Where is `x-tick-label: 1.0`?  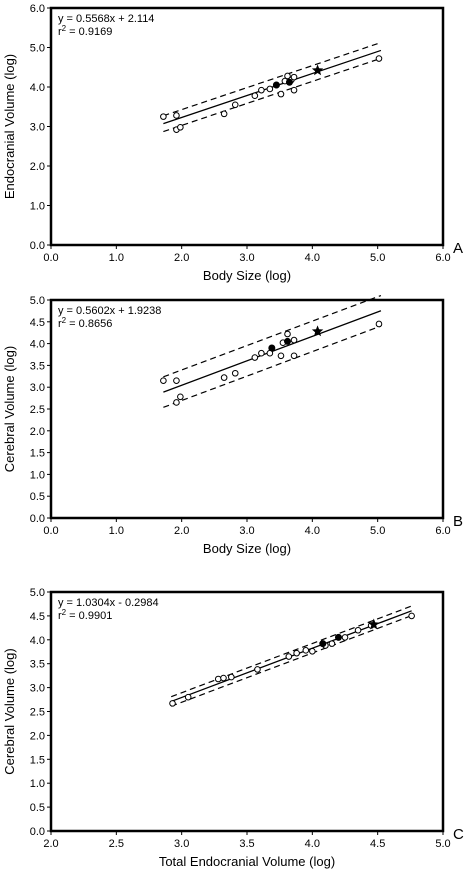
x-tick-label: 1.0 is located at coordinates (116, 531).